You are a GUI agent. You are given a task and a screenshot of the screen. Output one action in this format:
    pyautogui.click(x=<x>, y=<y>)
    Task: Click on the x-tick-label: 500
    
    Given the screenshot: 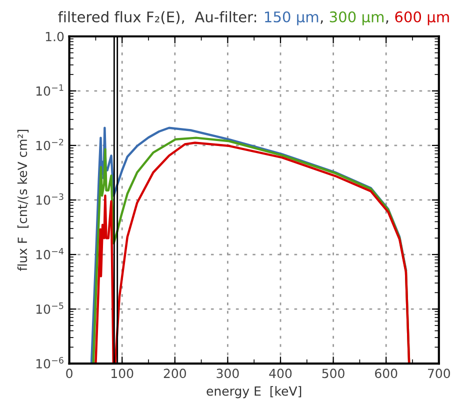 What is the action you would take?
    pyautogui.click(x=333, y=373)
    